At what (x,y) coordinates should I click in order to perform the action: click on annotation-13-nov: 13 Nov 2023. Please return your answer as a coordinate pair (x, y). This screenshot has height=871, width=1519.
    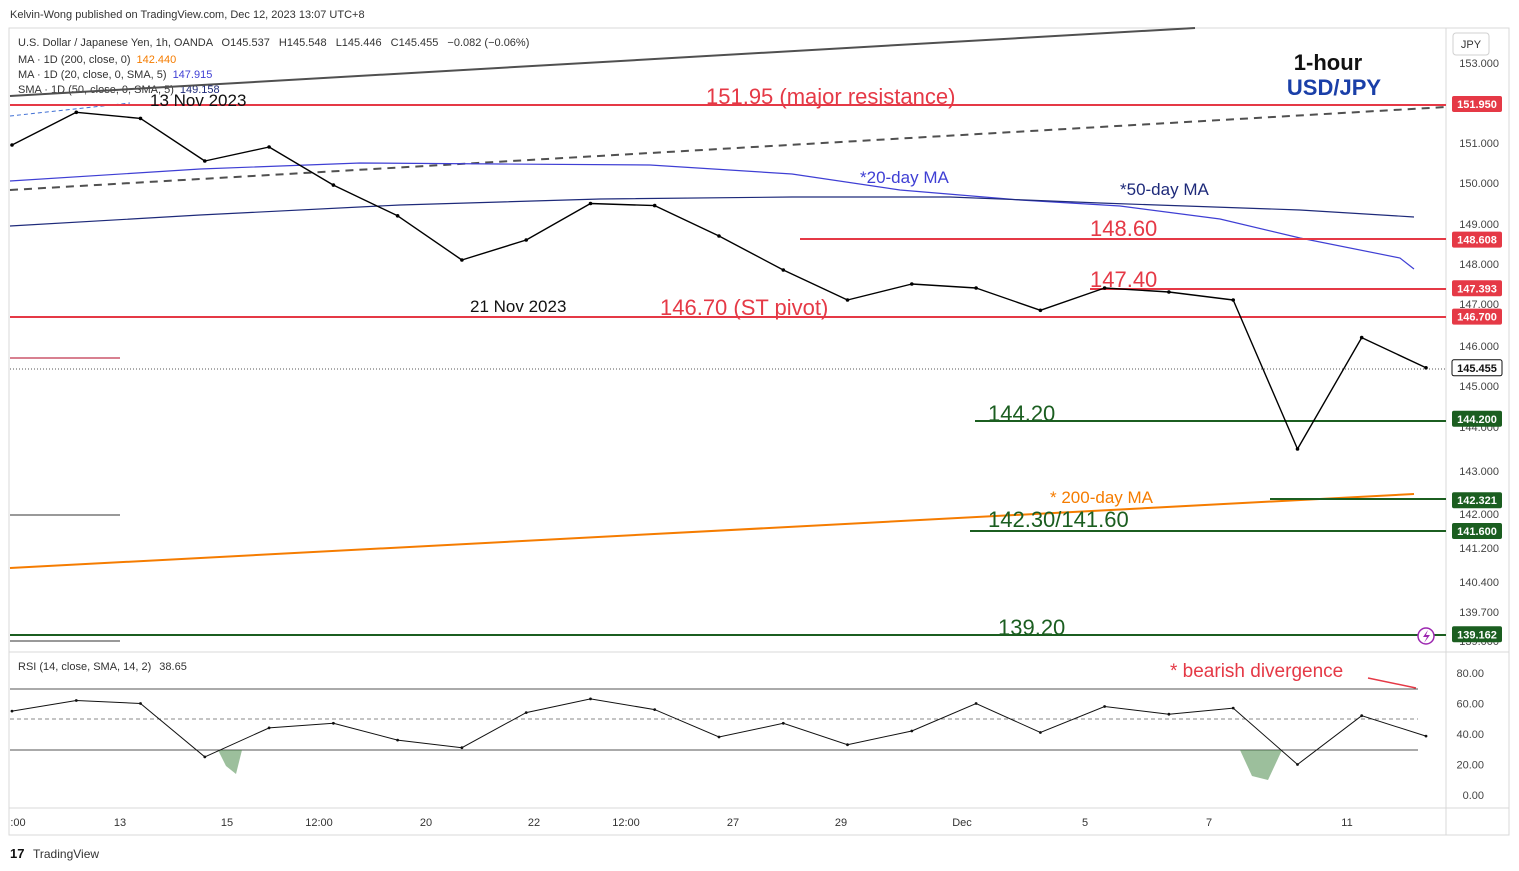
    Looking at the image, I should click on (198, 100).